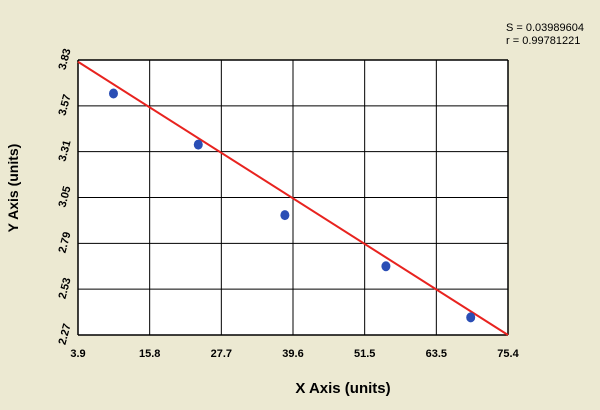 Image resolution: width=600 pixels, height=410 pixels. I want to click on y-tick-label: 3.83, so click(65, 59).